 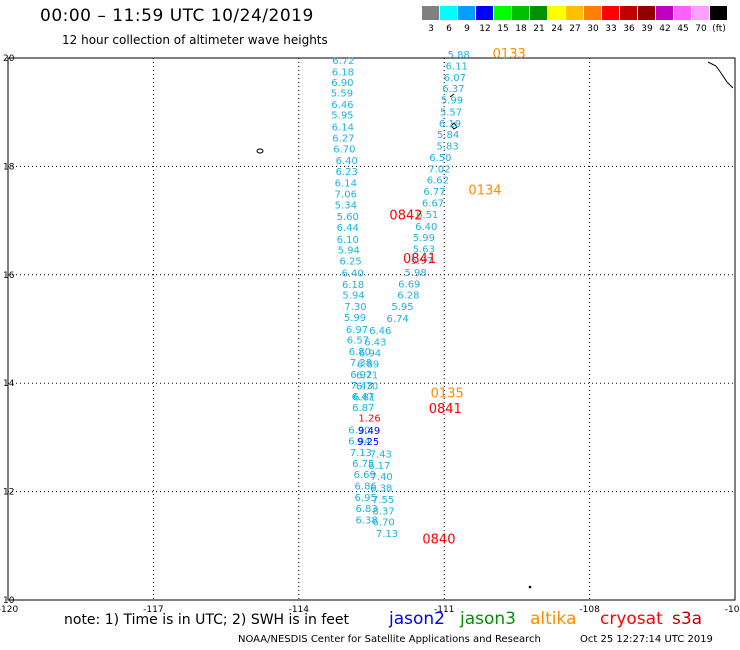 I want to click on legend-label: 33, so click(x=611, y=29).